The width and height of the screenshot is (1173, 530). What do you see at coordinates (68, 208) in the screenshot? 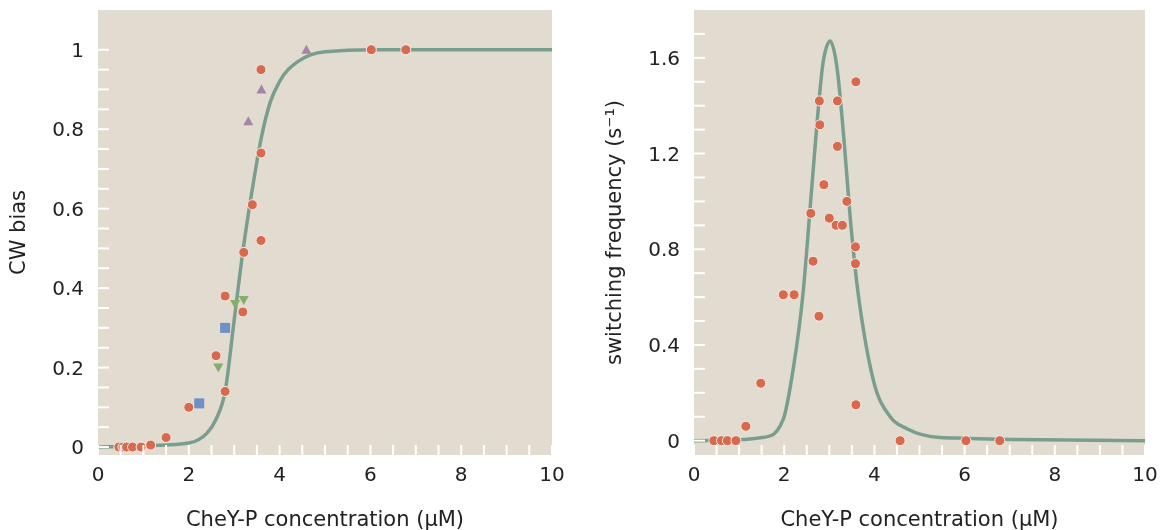
I see `y-tick-label: 0.6` at bounding box center [68, 208].